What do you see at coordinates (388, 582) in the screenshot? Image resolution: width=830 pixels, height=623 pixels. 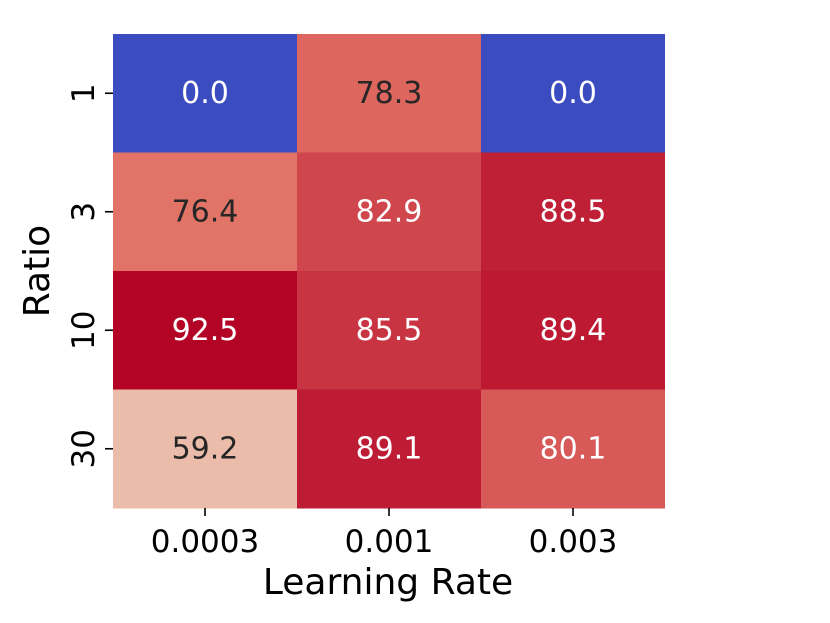 I see `x-axis-label: Learning Rate` at bounding box center [388, 582].